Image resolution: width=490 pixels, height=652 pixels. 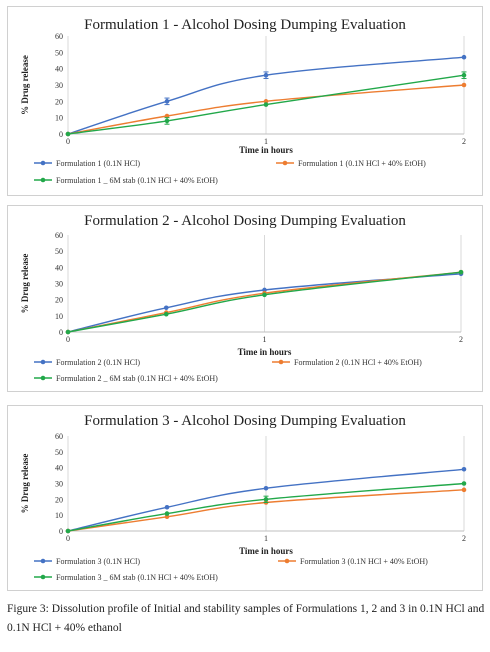 What do you see at coordinates (98, 163) in the screenshot?
I see `legend-entry: Formulation 1 (0.1N HCl)` at bounding box center [98, 163].